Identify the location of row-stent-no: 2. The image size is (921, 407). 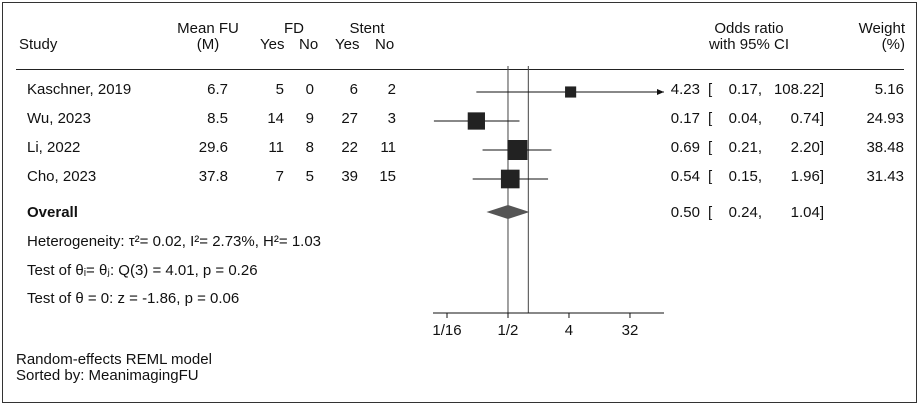
(391, 89).